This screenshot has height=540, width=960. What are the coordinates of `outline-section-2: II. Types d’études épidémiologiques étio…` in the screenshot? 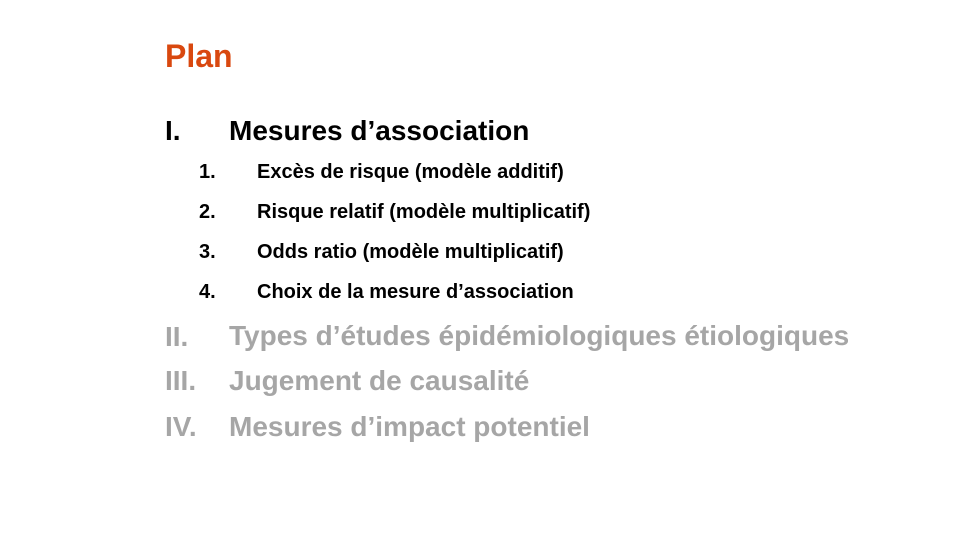 It's located at (545, 336).